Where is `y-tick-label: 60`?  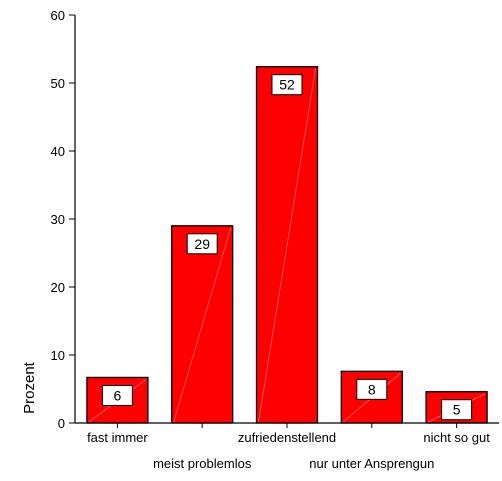
y-tick-label: 60 is located at coordinates (58, 15).